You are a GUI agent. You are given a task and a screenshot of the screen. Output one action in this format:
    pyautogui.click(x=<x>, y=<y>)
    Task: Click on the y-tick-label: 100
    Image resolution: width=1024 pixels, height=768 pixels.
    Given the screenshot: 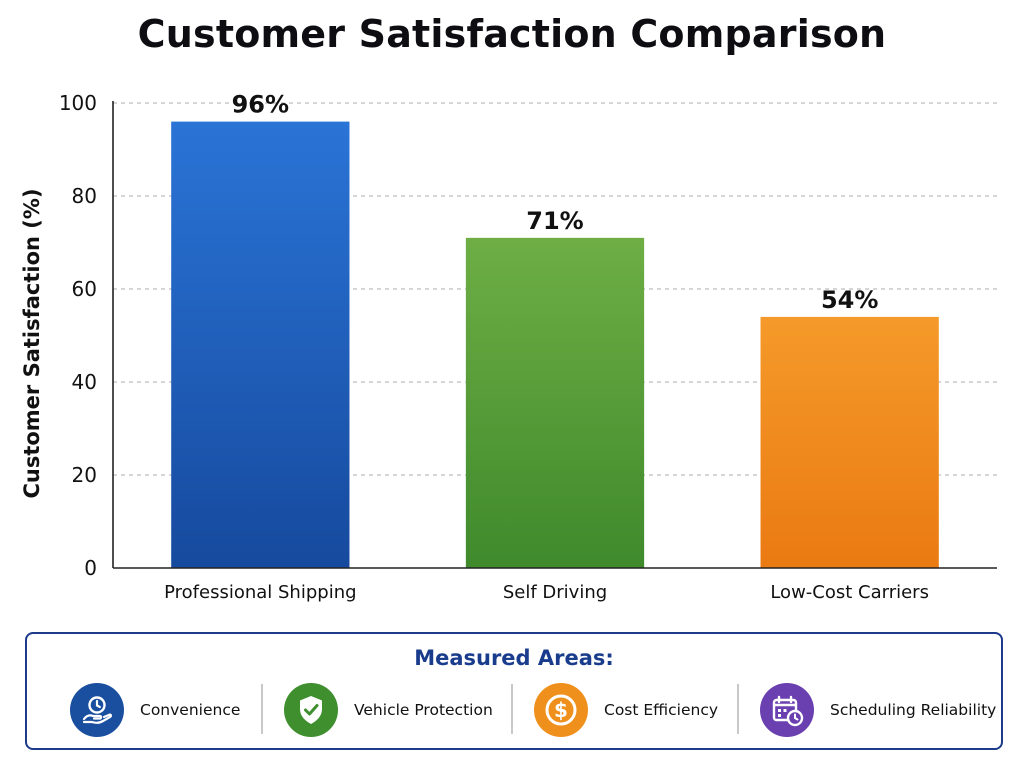 What is the action you would take?
    pyautogui.click(x=78, y=103)
    